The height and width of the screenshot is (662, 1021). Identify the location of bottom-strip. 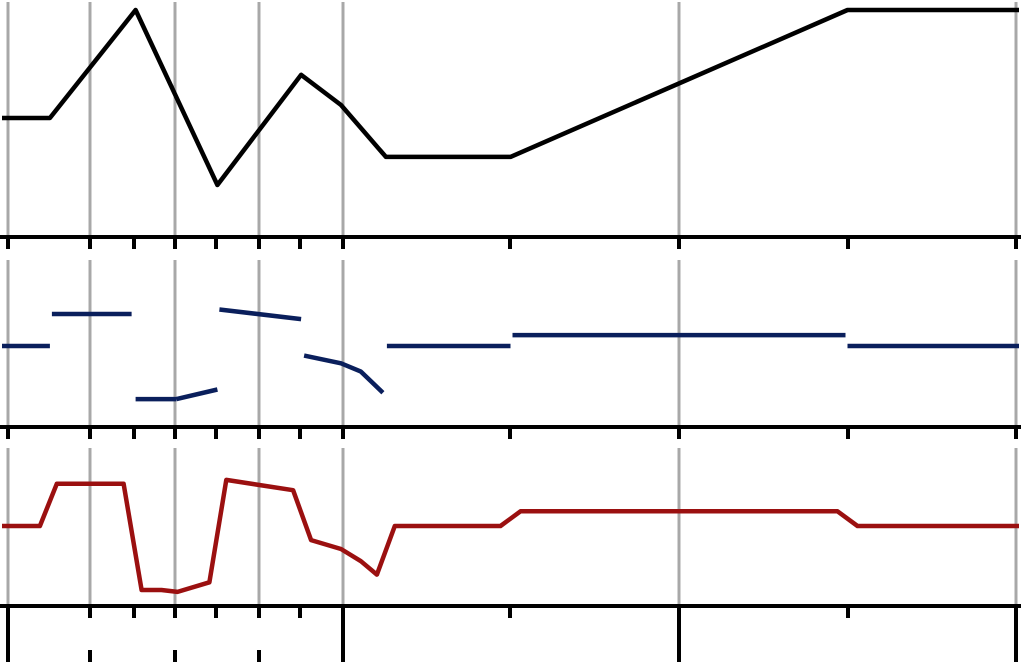
(512, 634).